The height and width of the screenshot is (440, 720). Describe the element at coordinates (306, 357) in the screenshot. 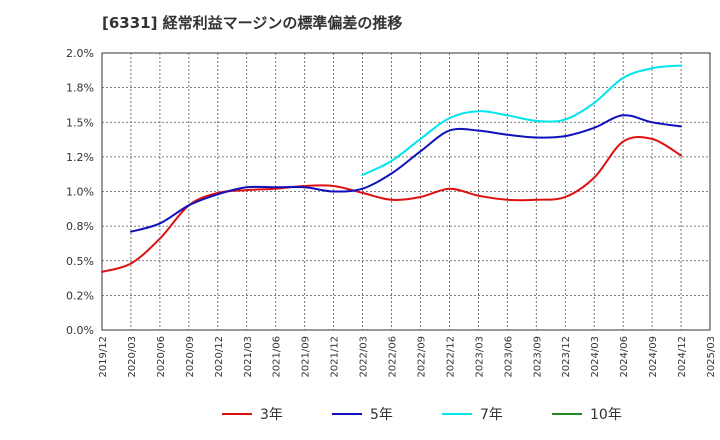

I see `x-tick-label: 2021/09` at that location.